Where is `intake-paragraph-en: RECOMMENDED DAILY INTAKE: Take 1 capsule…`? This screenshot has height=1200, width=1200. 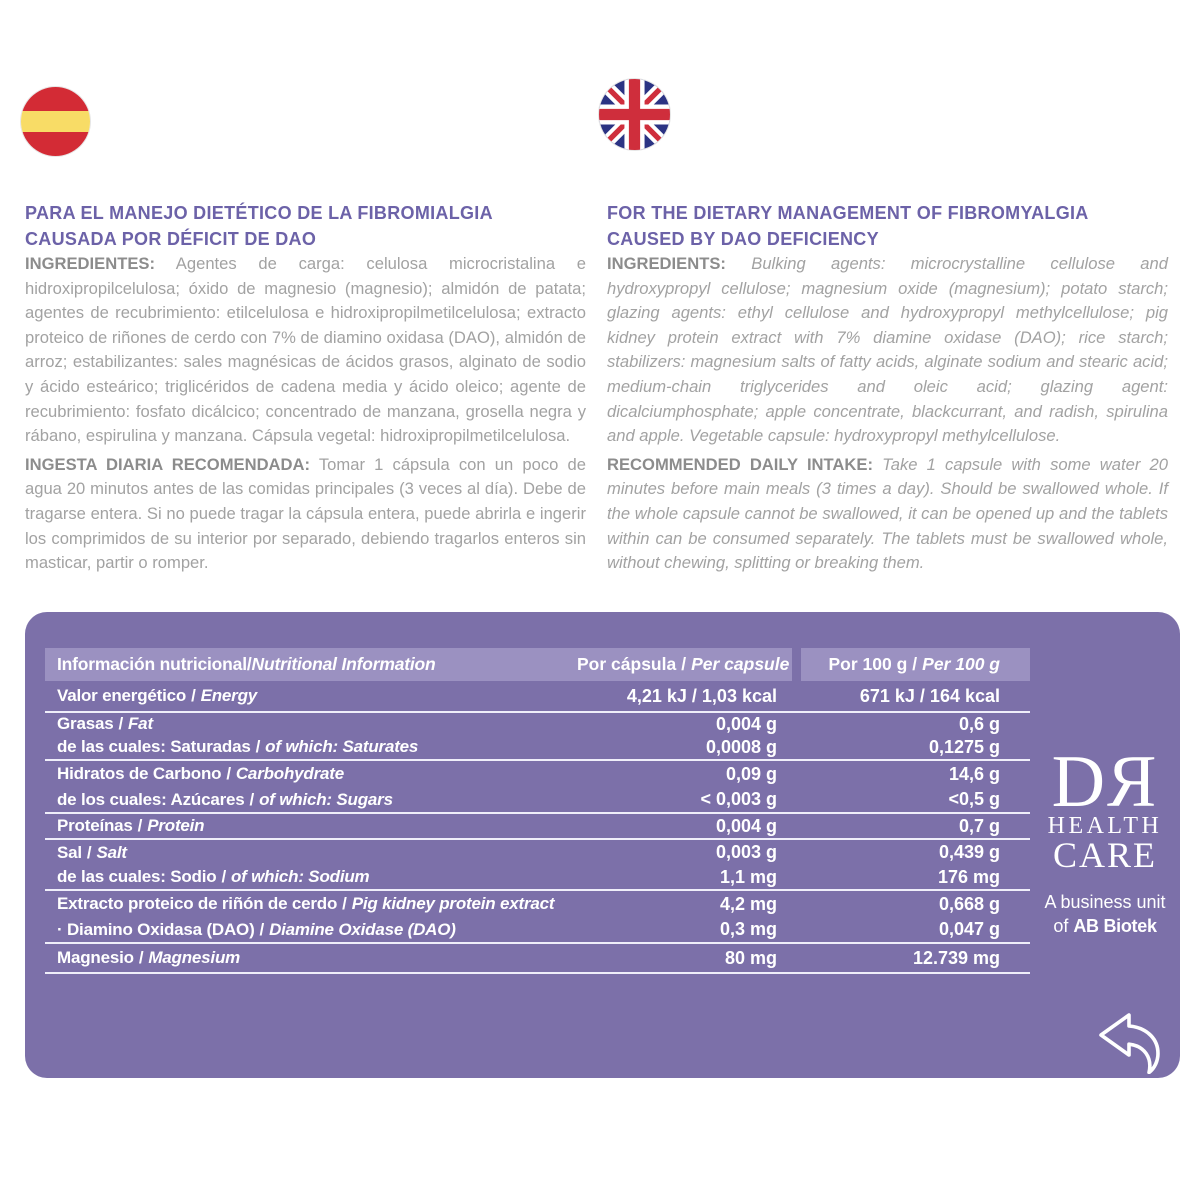 intake-paragraph-en: RECOMMENDED DAILY INTAKE: Take 1 capsule… is located at coordinates (887, 513).